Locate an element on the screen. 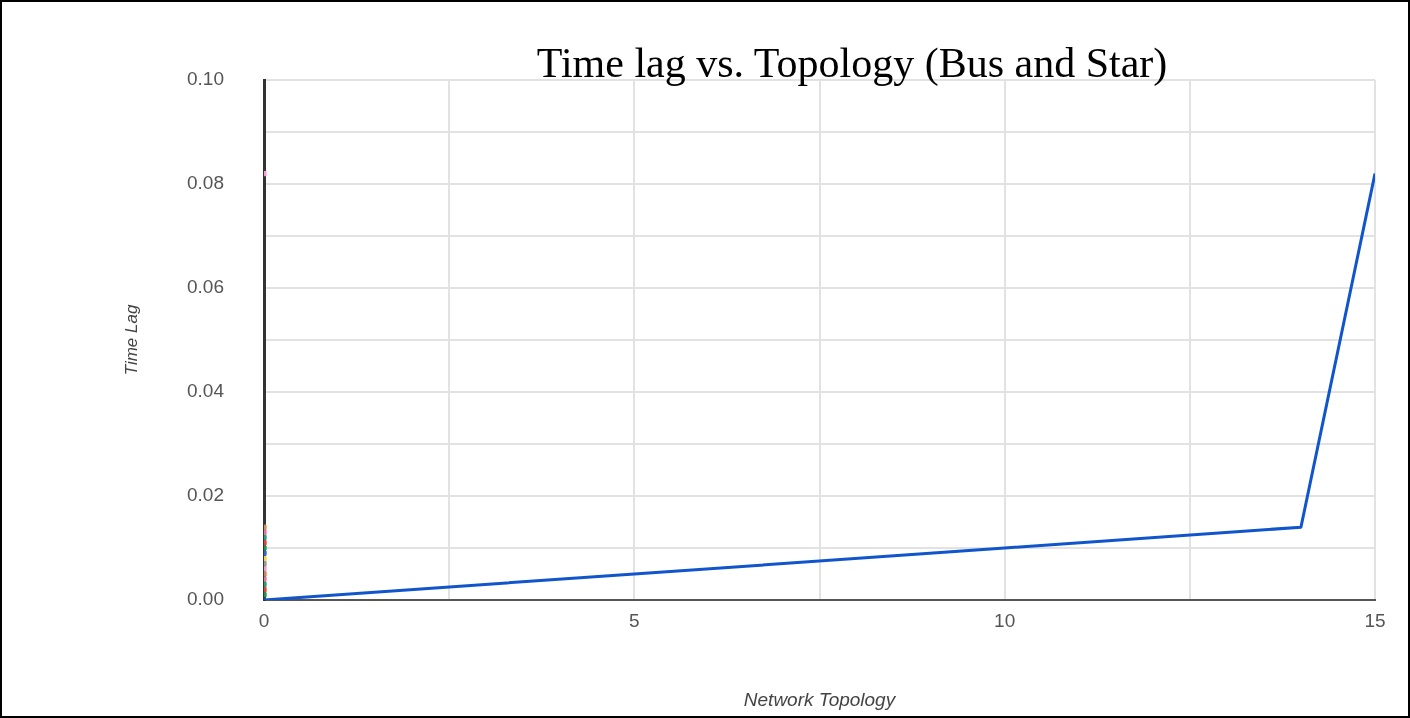 The image size is (1410, 718). chart-title: Time lag vs. Topology (Bus and Star) is located at coordinates (852, 64).